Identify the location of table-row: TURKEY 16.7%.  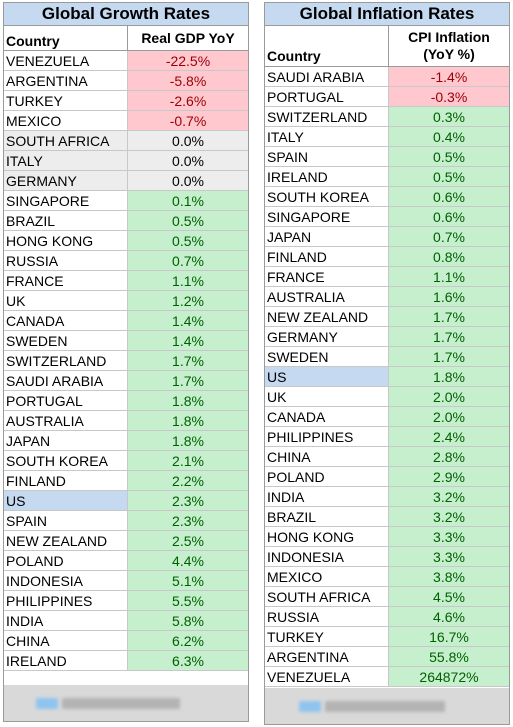
(387, 637).